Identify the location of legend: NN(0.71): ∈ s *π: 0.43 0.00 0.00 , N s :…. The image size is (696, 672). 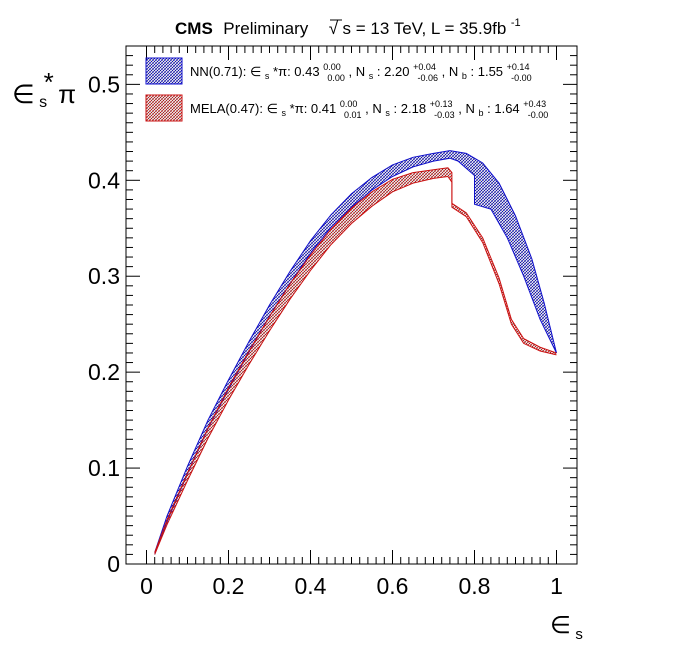
(347, 89).